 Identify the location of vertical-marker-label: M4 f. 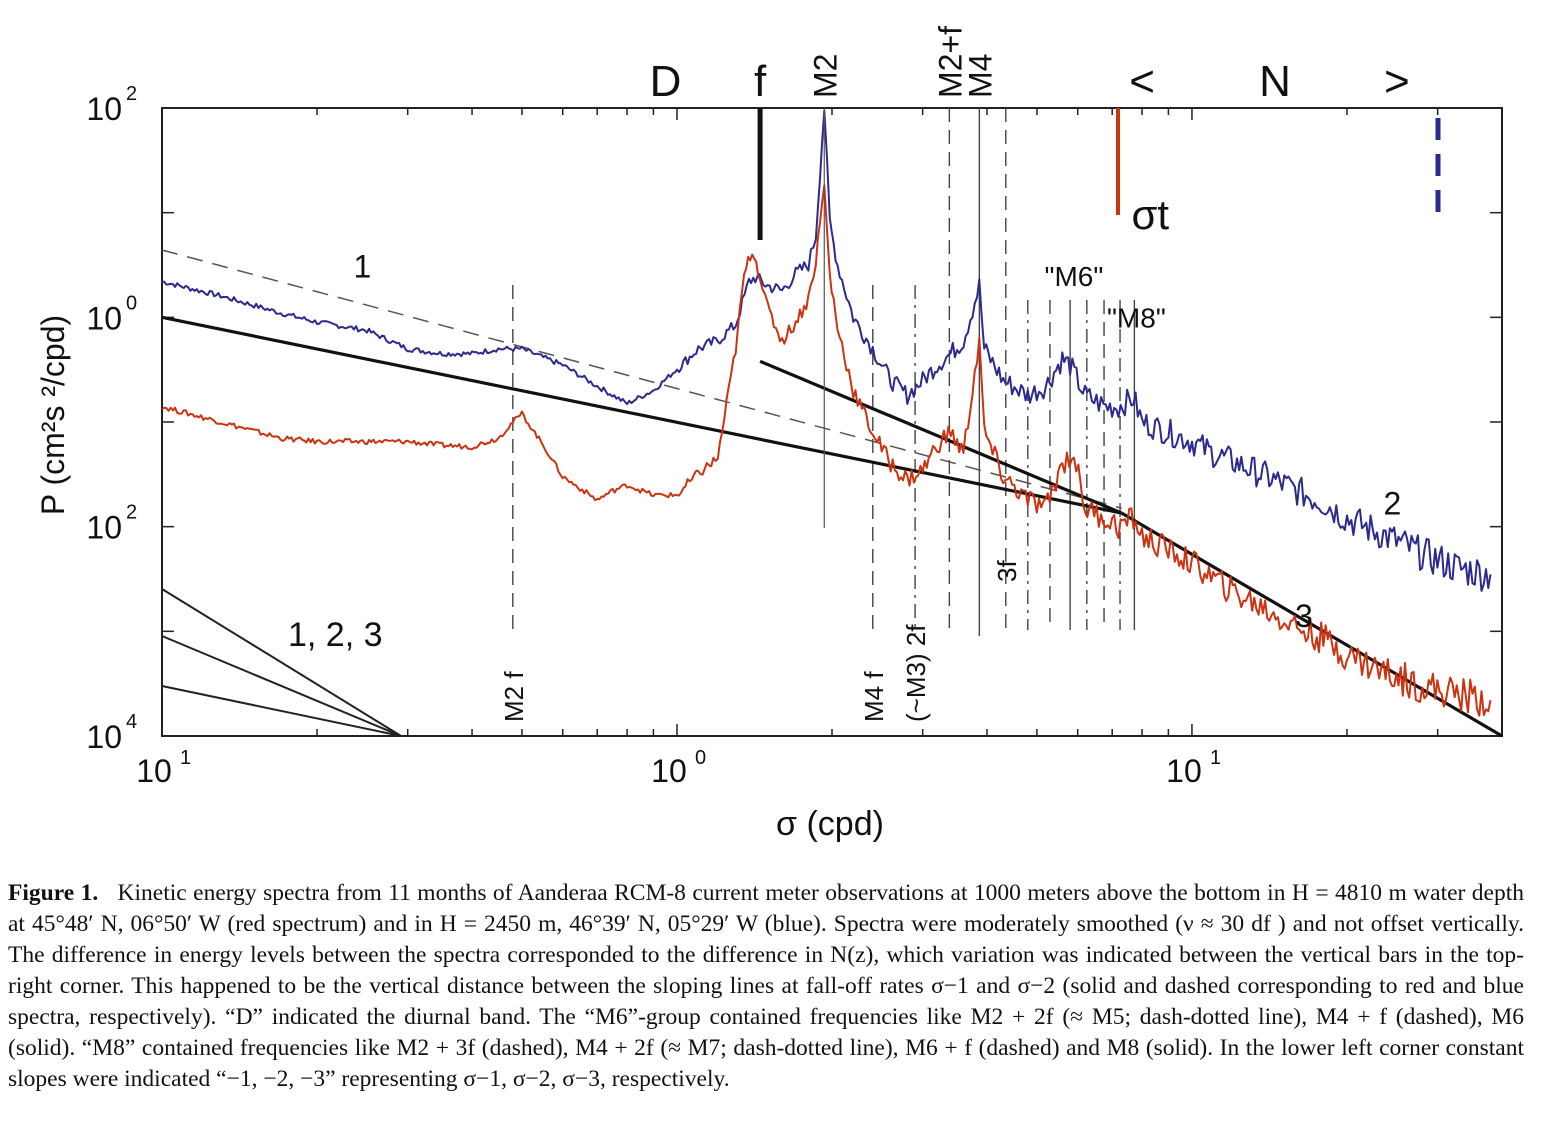
(874, 696).